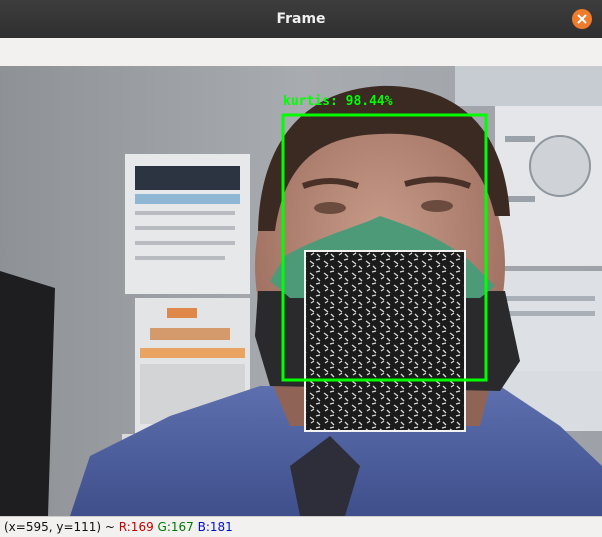  What do you see at coordinates (175, 527) in the screenshot?
I see `status-green-value: G:167` at bounding box center [175, 527].